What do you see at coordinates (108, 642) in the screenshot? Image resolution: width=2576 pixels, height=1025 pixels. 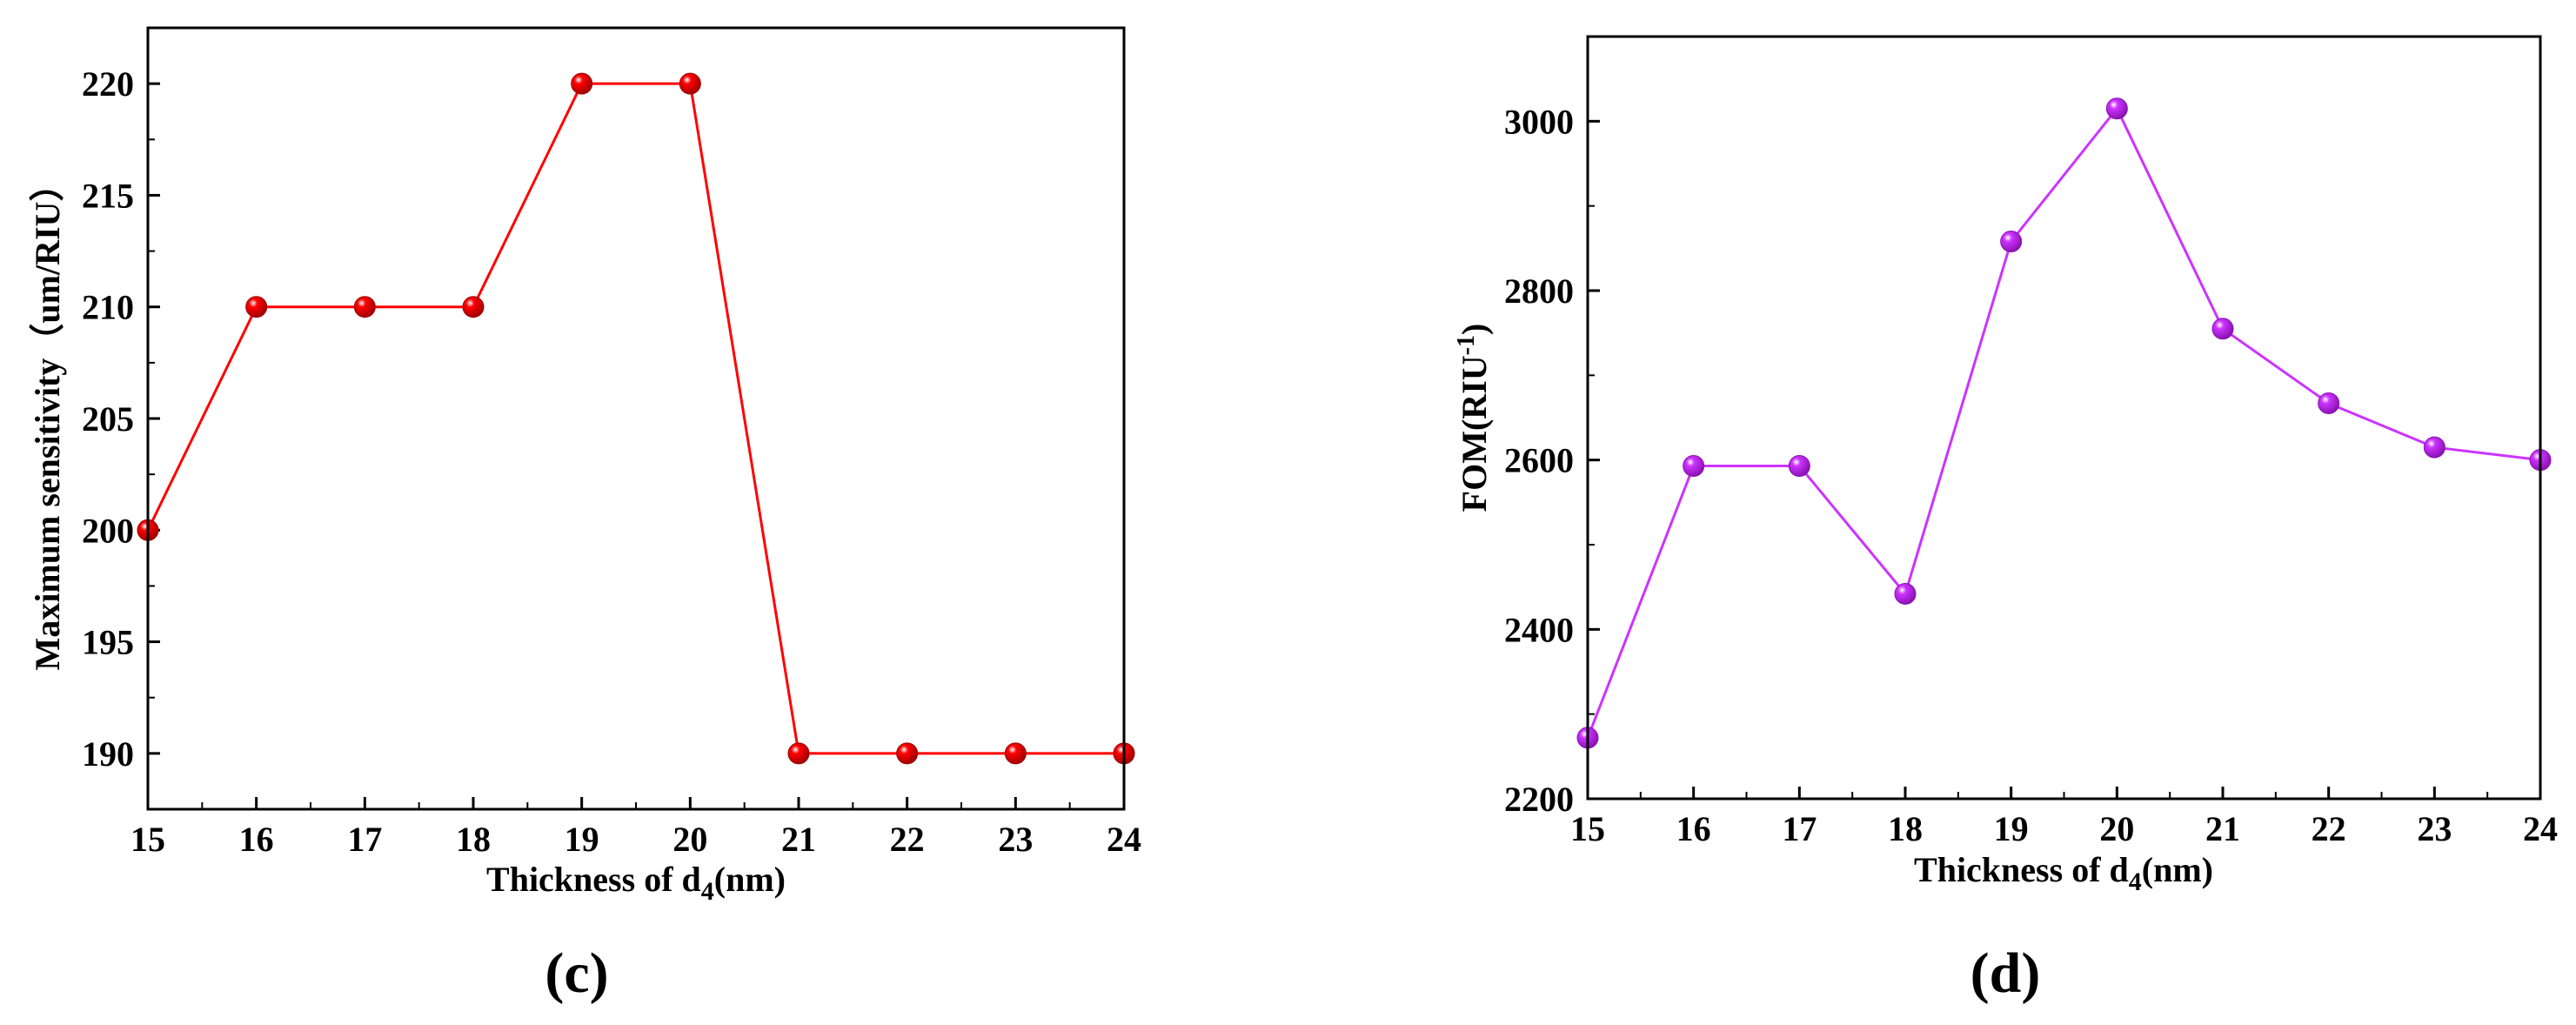 I see `y-tick-label: 195` at bounding box center [108, 642].